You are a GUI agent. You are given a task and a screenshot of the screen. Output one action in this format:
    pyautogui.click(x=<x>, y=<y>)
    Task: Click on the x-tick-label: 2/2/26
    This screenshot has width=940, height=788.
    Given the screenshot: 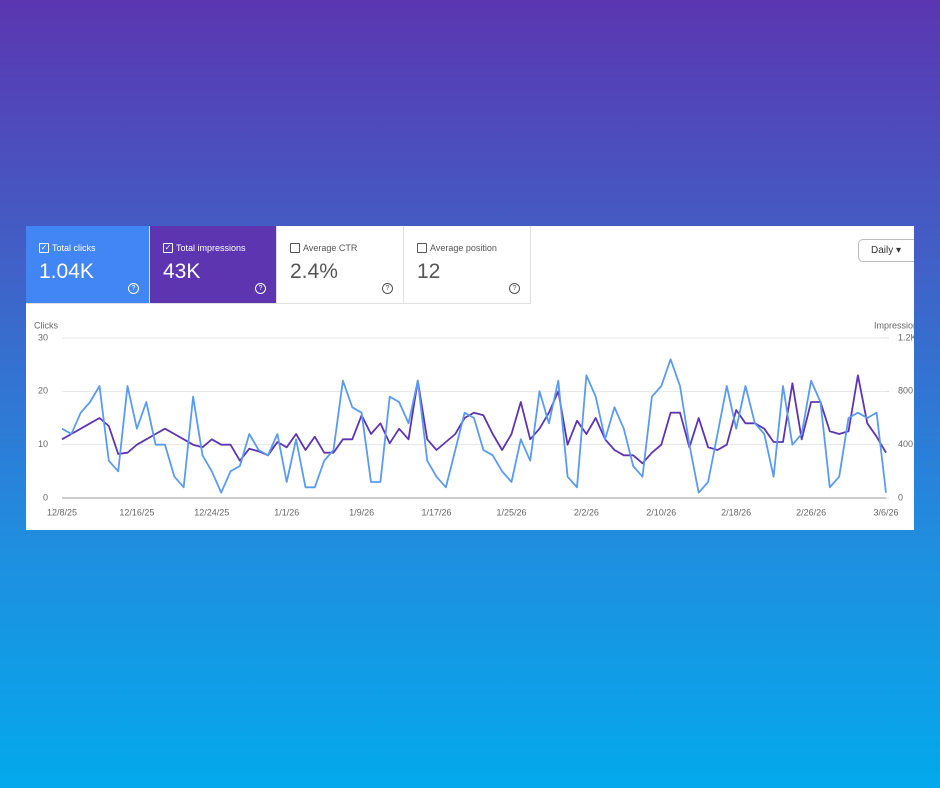 What is the action you would take?
    pyautogui.click(x=586, y=512)
    